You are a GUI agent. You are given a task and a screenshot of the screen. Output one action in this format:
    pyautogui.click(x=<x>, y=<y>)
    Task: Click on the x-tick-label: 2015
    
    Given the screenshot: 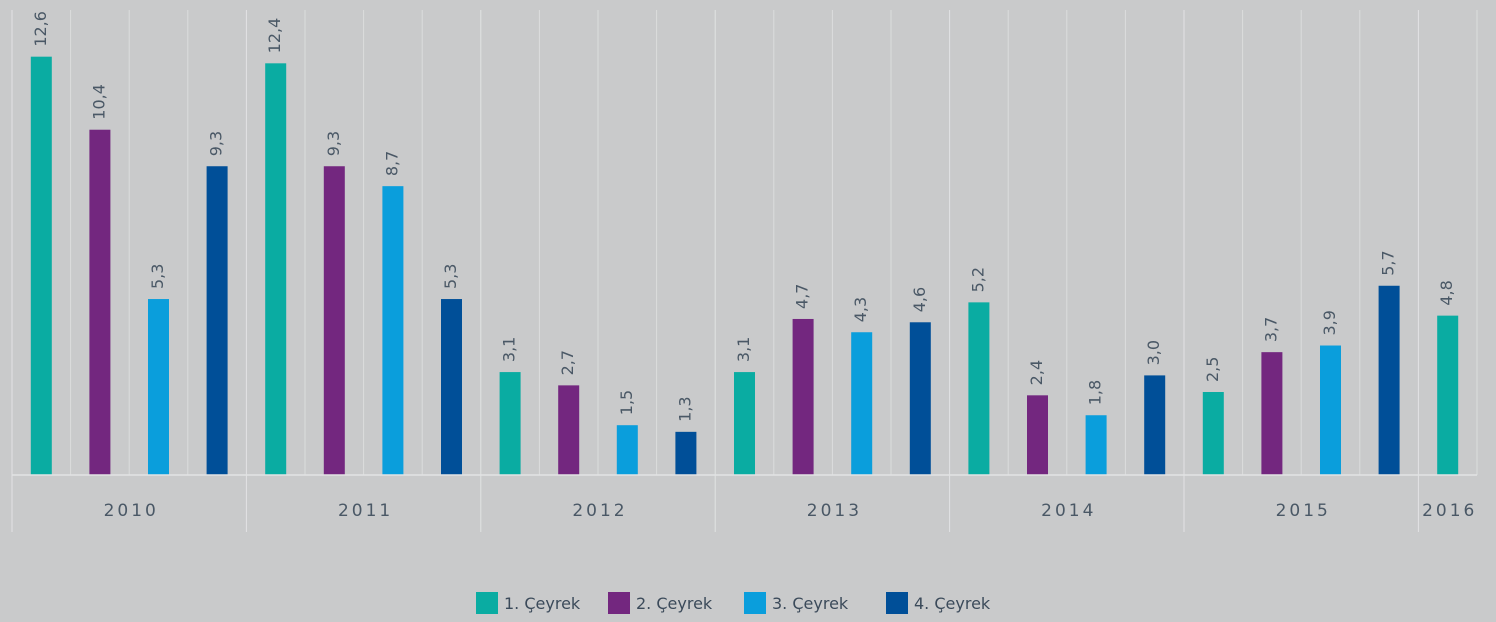 What is the action you would take?
    pyautogui.click(x=1303, y=511)
    